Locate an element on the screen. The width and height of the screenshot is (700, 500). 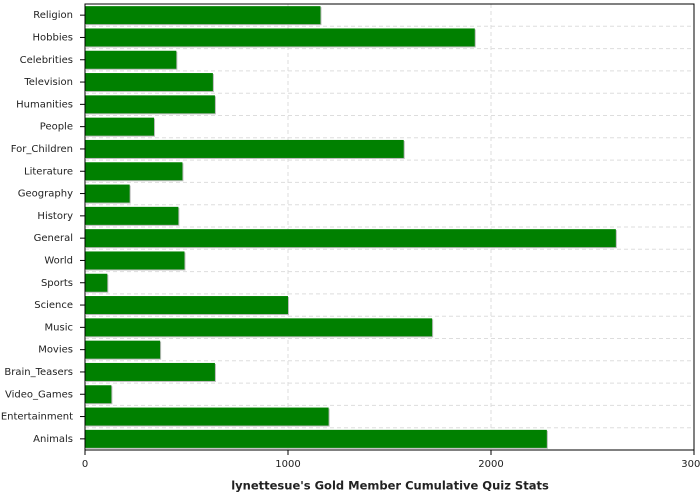
y-tick-label: Sports is located at coordinates (57, 283).